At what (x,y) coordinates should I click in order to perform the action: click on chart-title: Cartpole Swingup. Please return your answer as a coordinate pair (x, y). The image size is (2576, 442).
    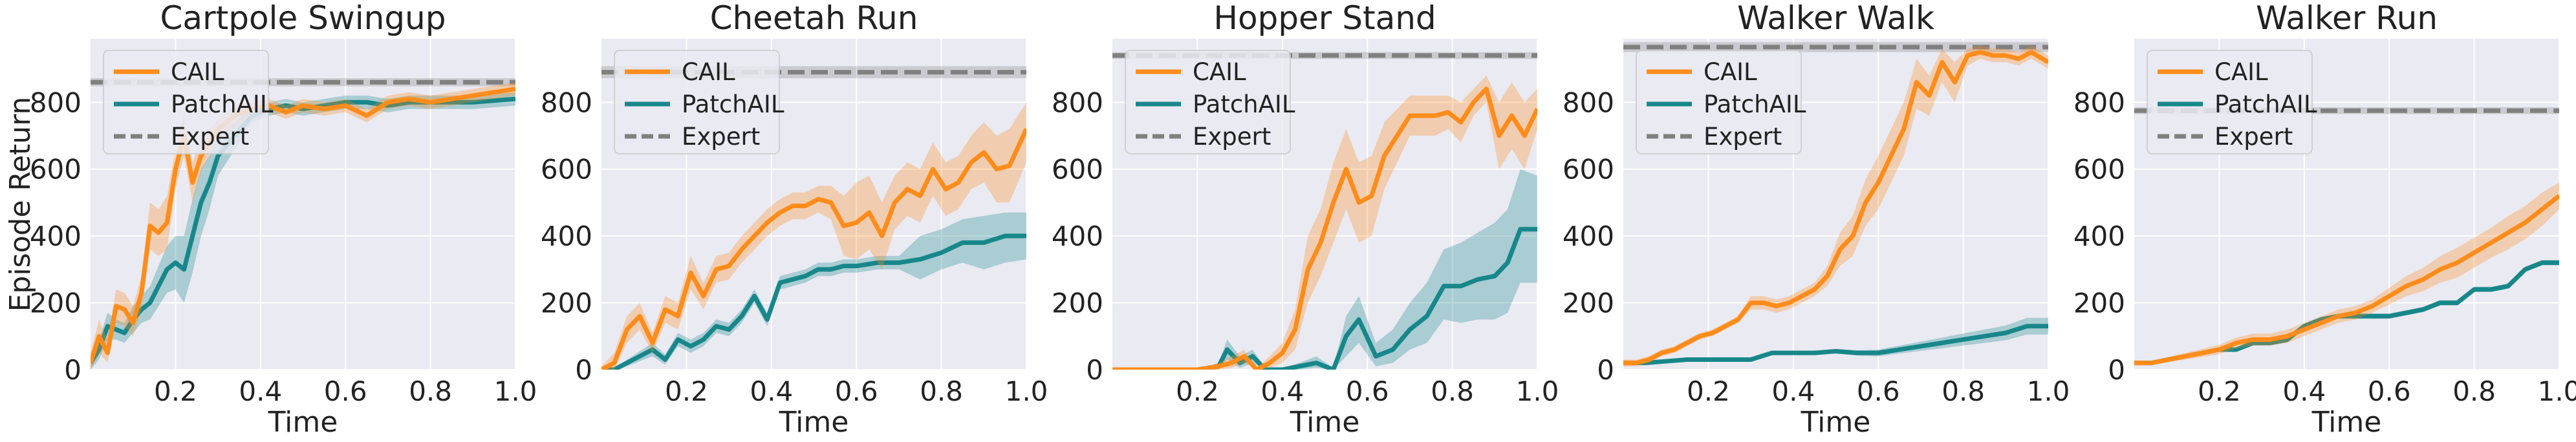
    Looking at the image, I should click on (303, 19).